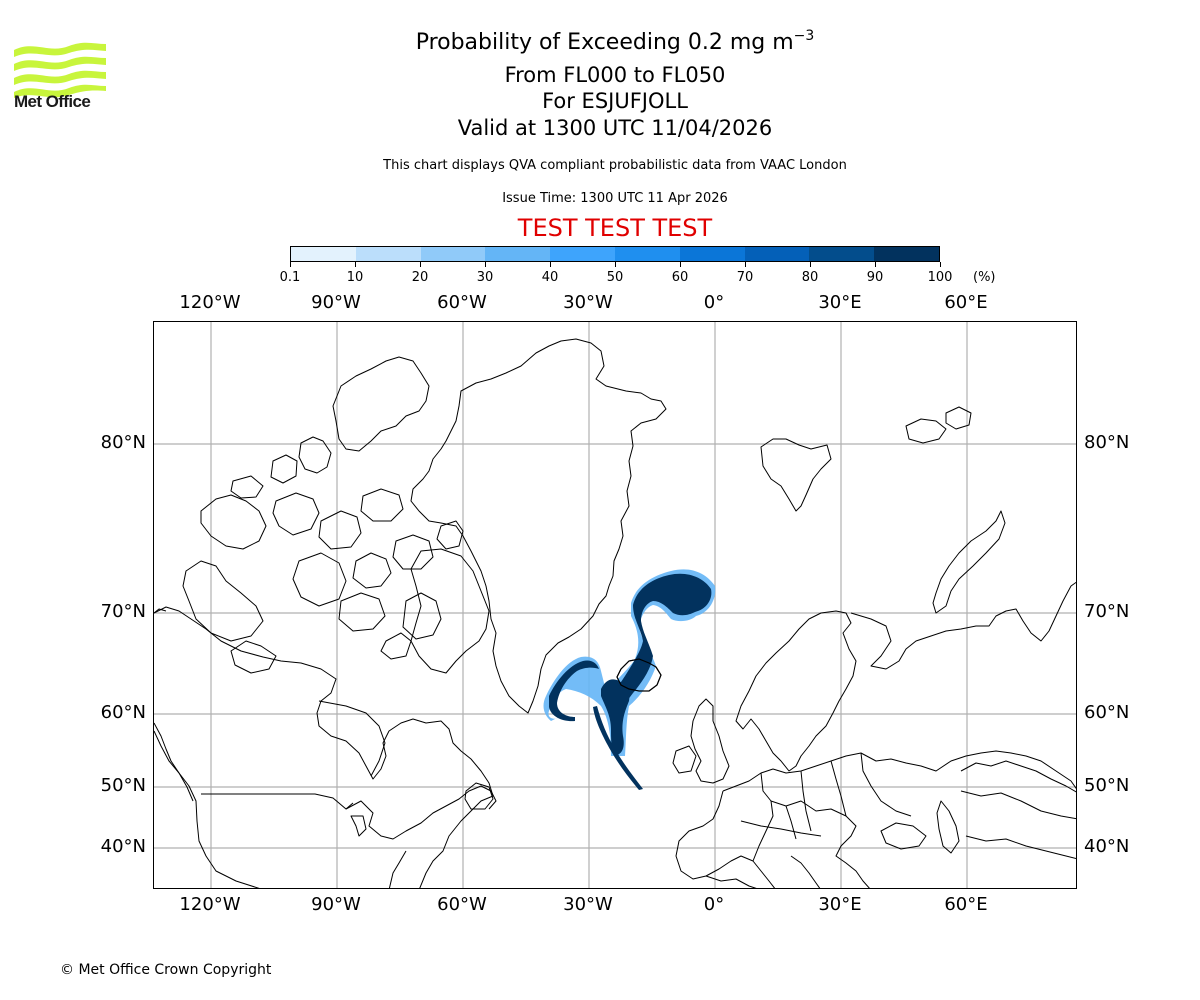  What do you see at coordinates (324, 747) in the screenshot?
I see `north-america-coast` at bounding box center [324, 747].